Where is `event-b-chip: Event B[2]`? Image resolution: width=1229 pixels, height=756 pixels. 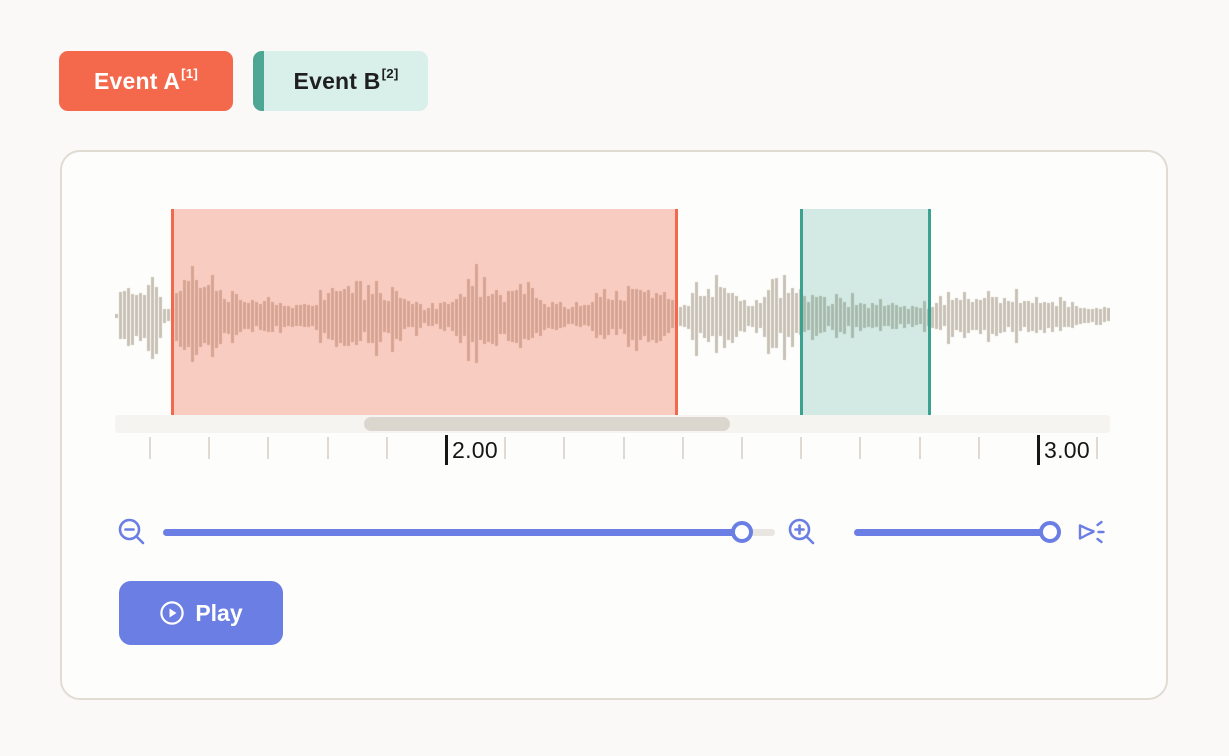
event-b-chip: Event B[2] is located at coordinates (340, 81).